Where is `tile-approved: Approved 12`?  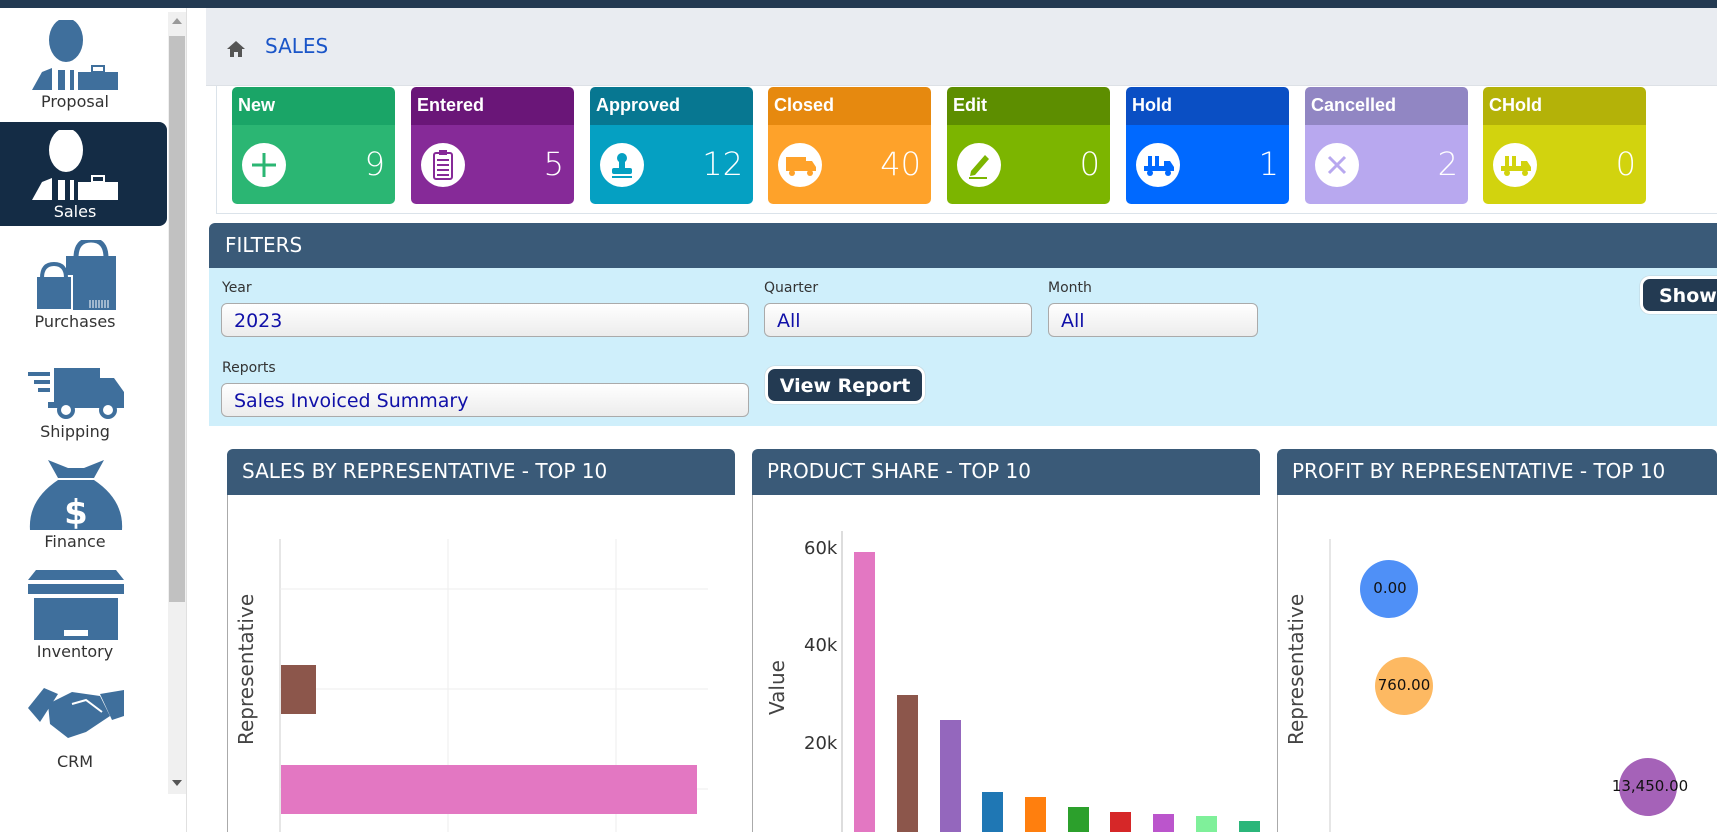 tile-approved: Approved 12 is located at coordinates (671, 145).